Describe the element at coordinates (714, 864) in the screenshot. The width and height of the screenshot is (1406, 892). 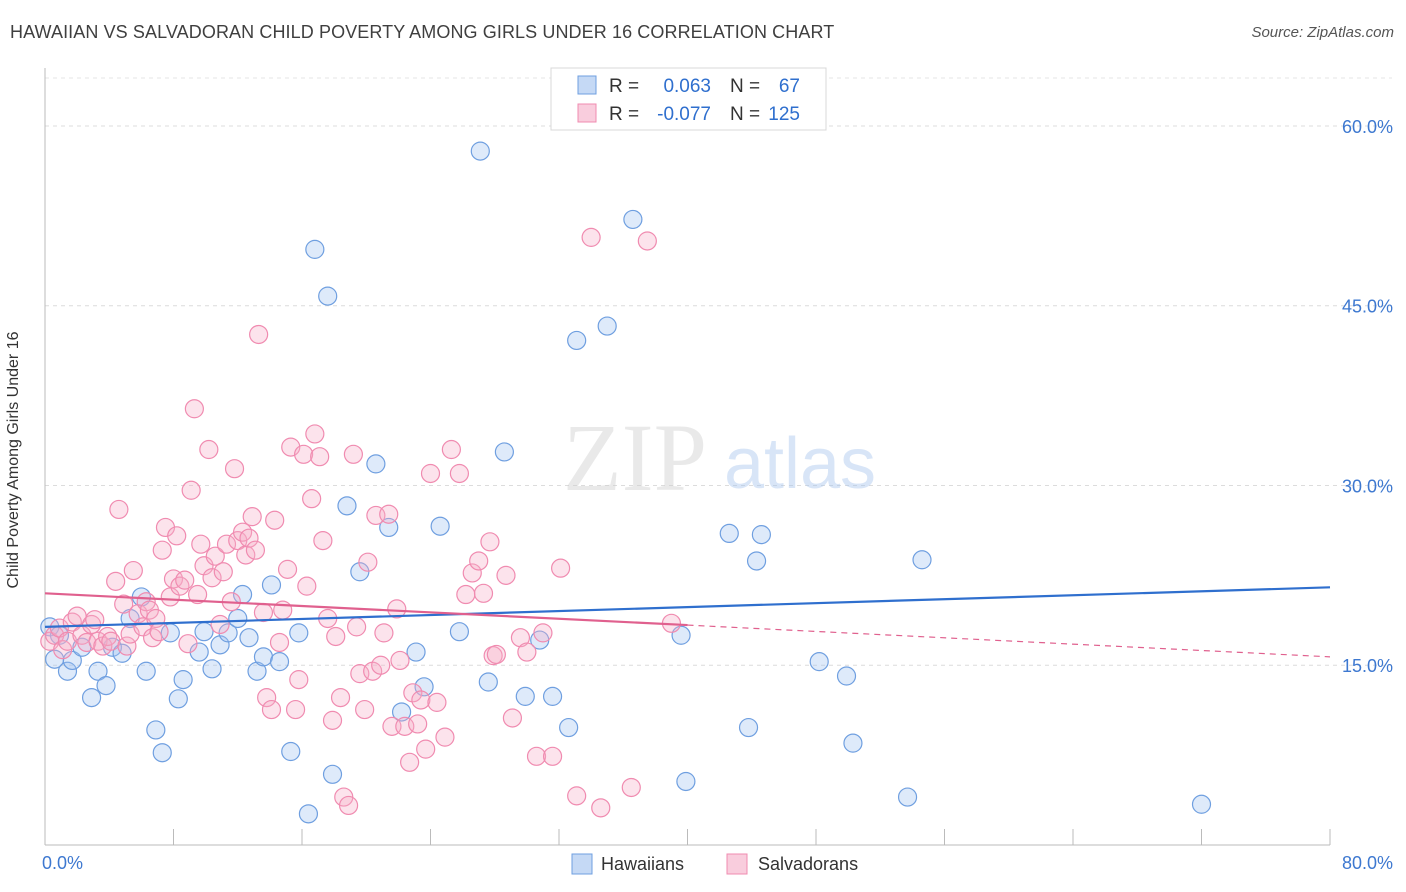
I see `legend: Hawaiians Salvadorans` at that location.